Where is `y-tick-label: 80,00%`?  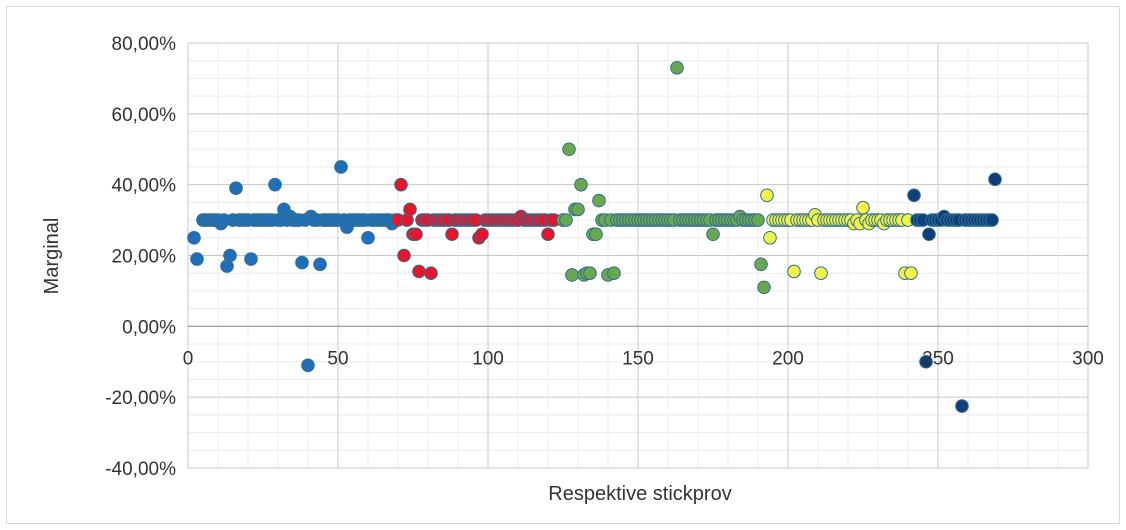 y-tick-label: 80,00% is located at coordinates (144, 44).